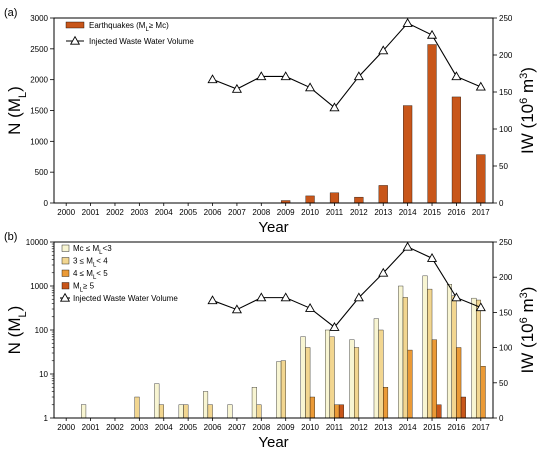 The image size is (550, 457). I want to click on bar-b-s2-2014, so click(410, 384).